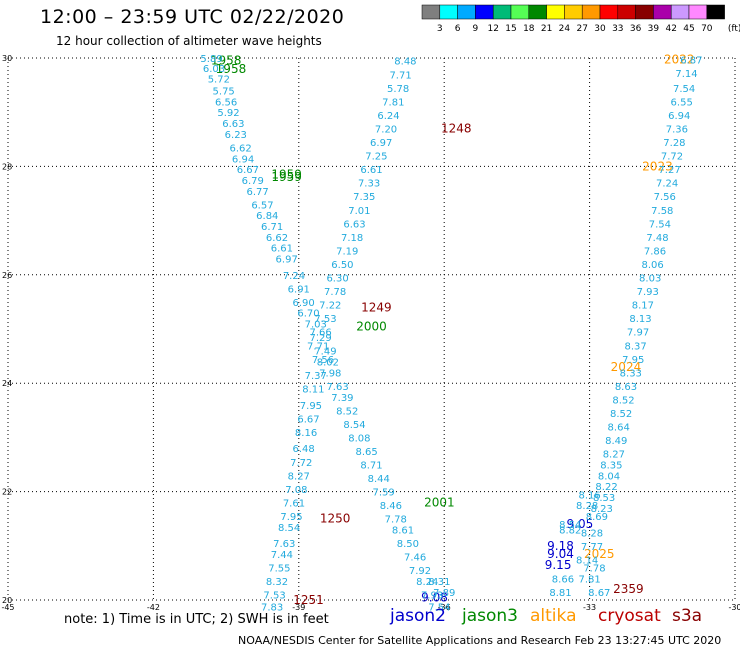 The width and height of the screenshot is (740, 650). I want to click on wave-height-label: 7.56, so click(323, 360).